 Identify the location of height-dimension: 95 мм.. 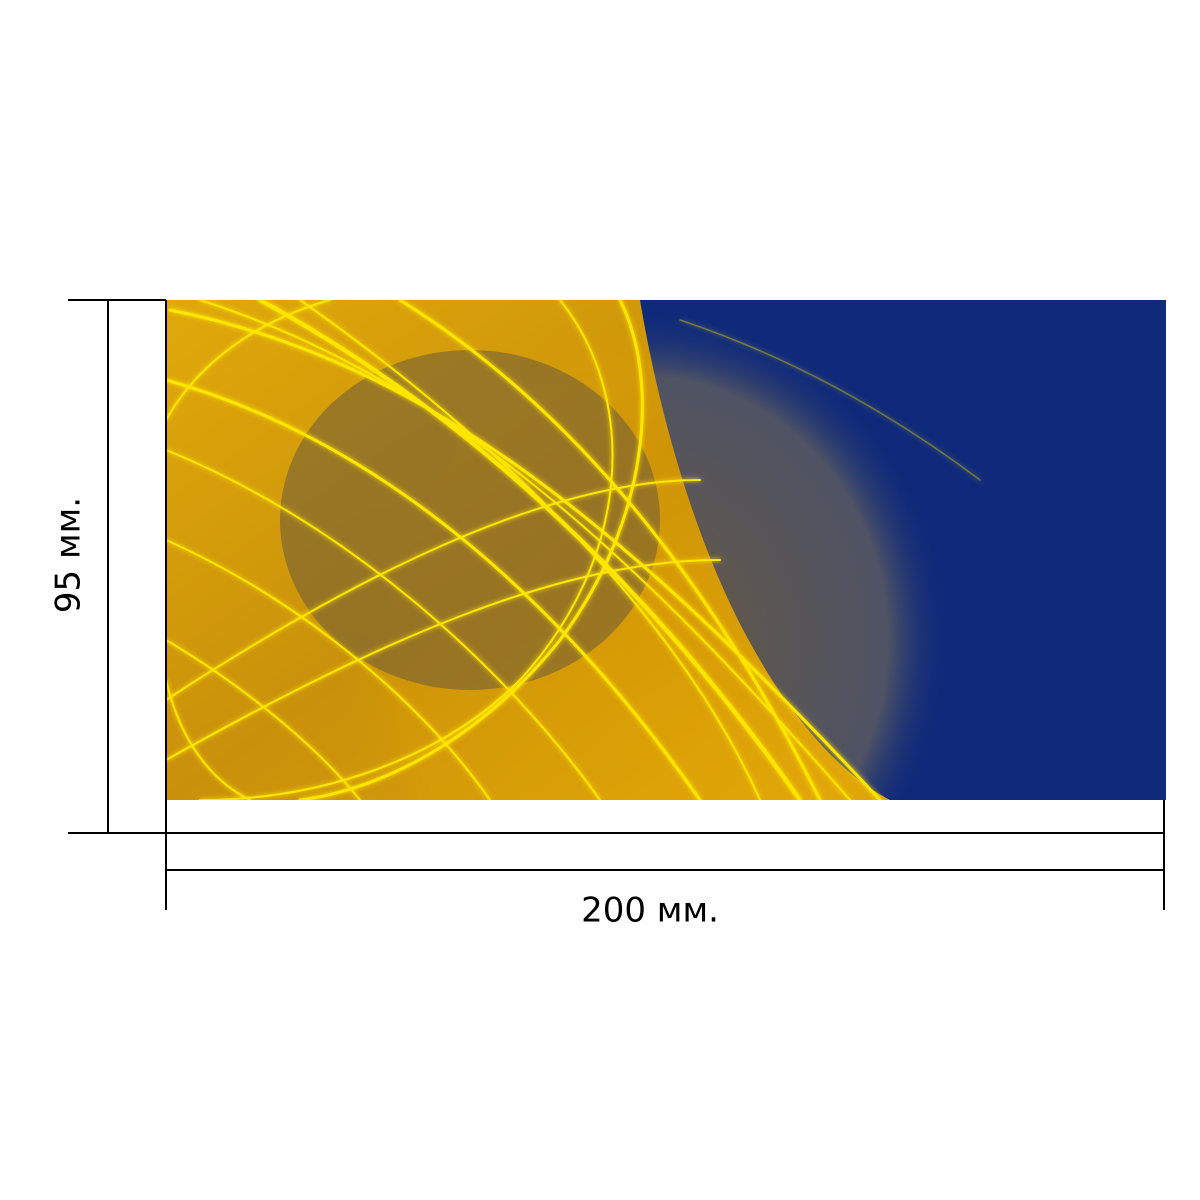
(108, 604).